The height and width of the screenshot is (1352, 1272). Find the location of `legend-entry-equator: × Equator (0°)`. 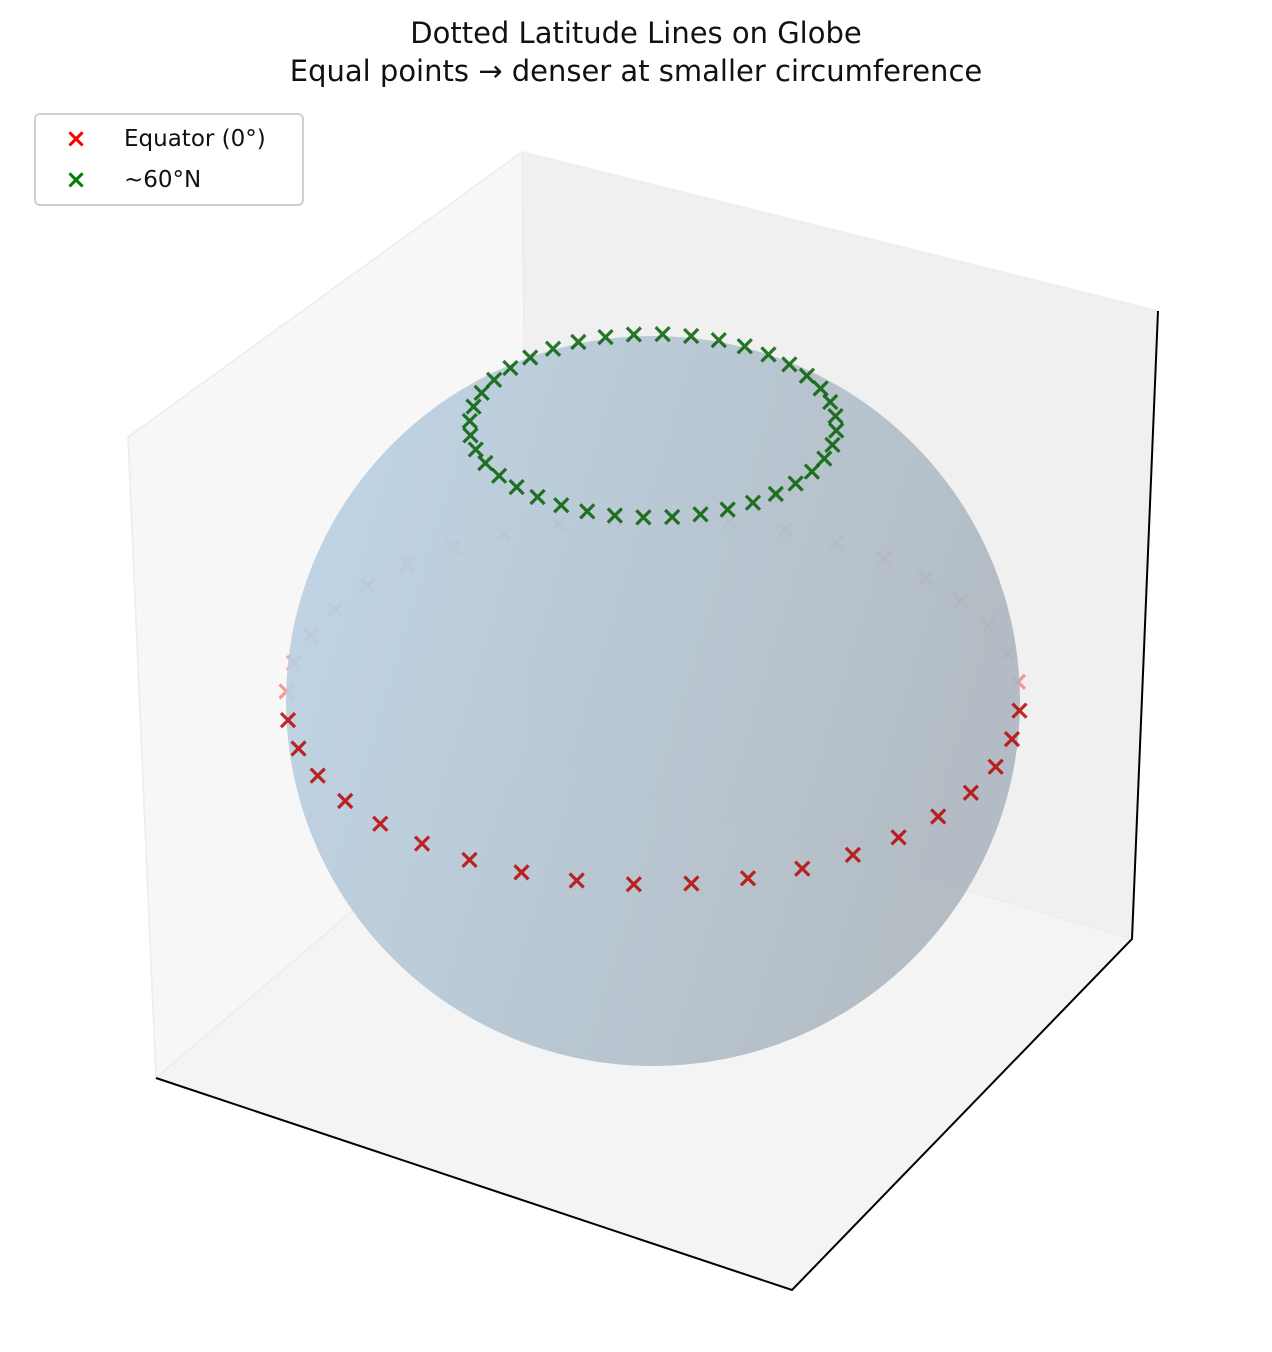

legend-entry-equator: × Equator (0°) is located at coordinates (151, 139).